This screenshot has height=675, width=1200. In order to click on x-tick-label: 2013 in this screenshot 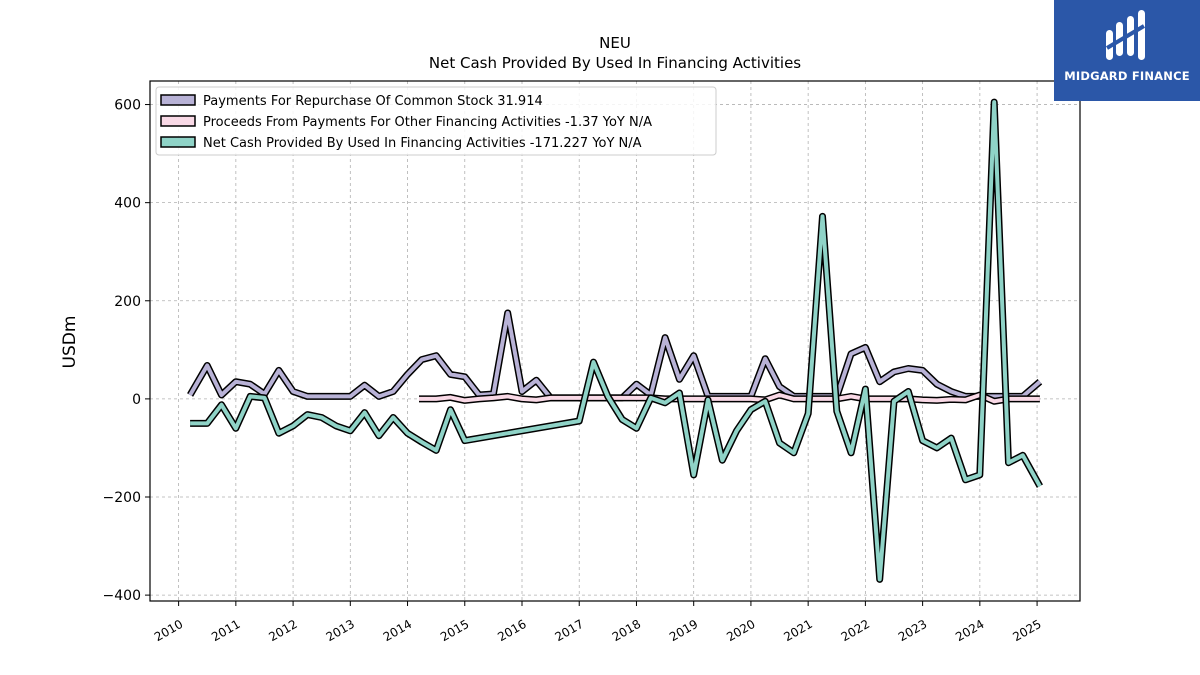, I will do `click(340, 630)`.